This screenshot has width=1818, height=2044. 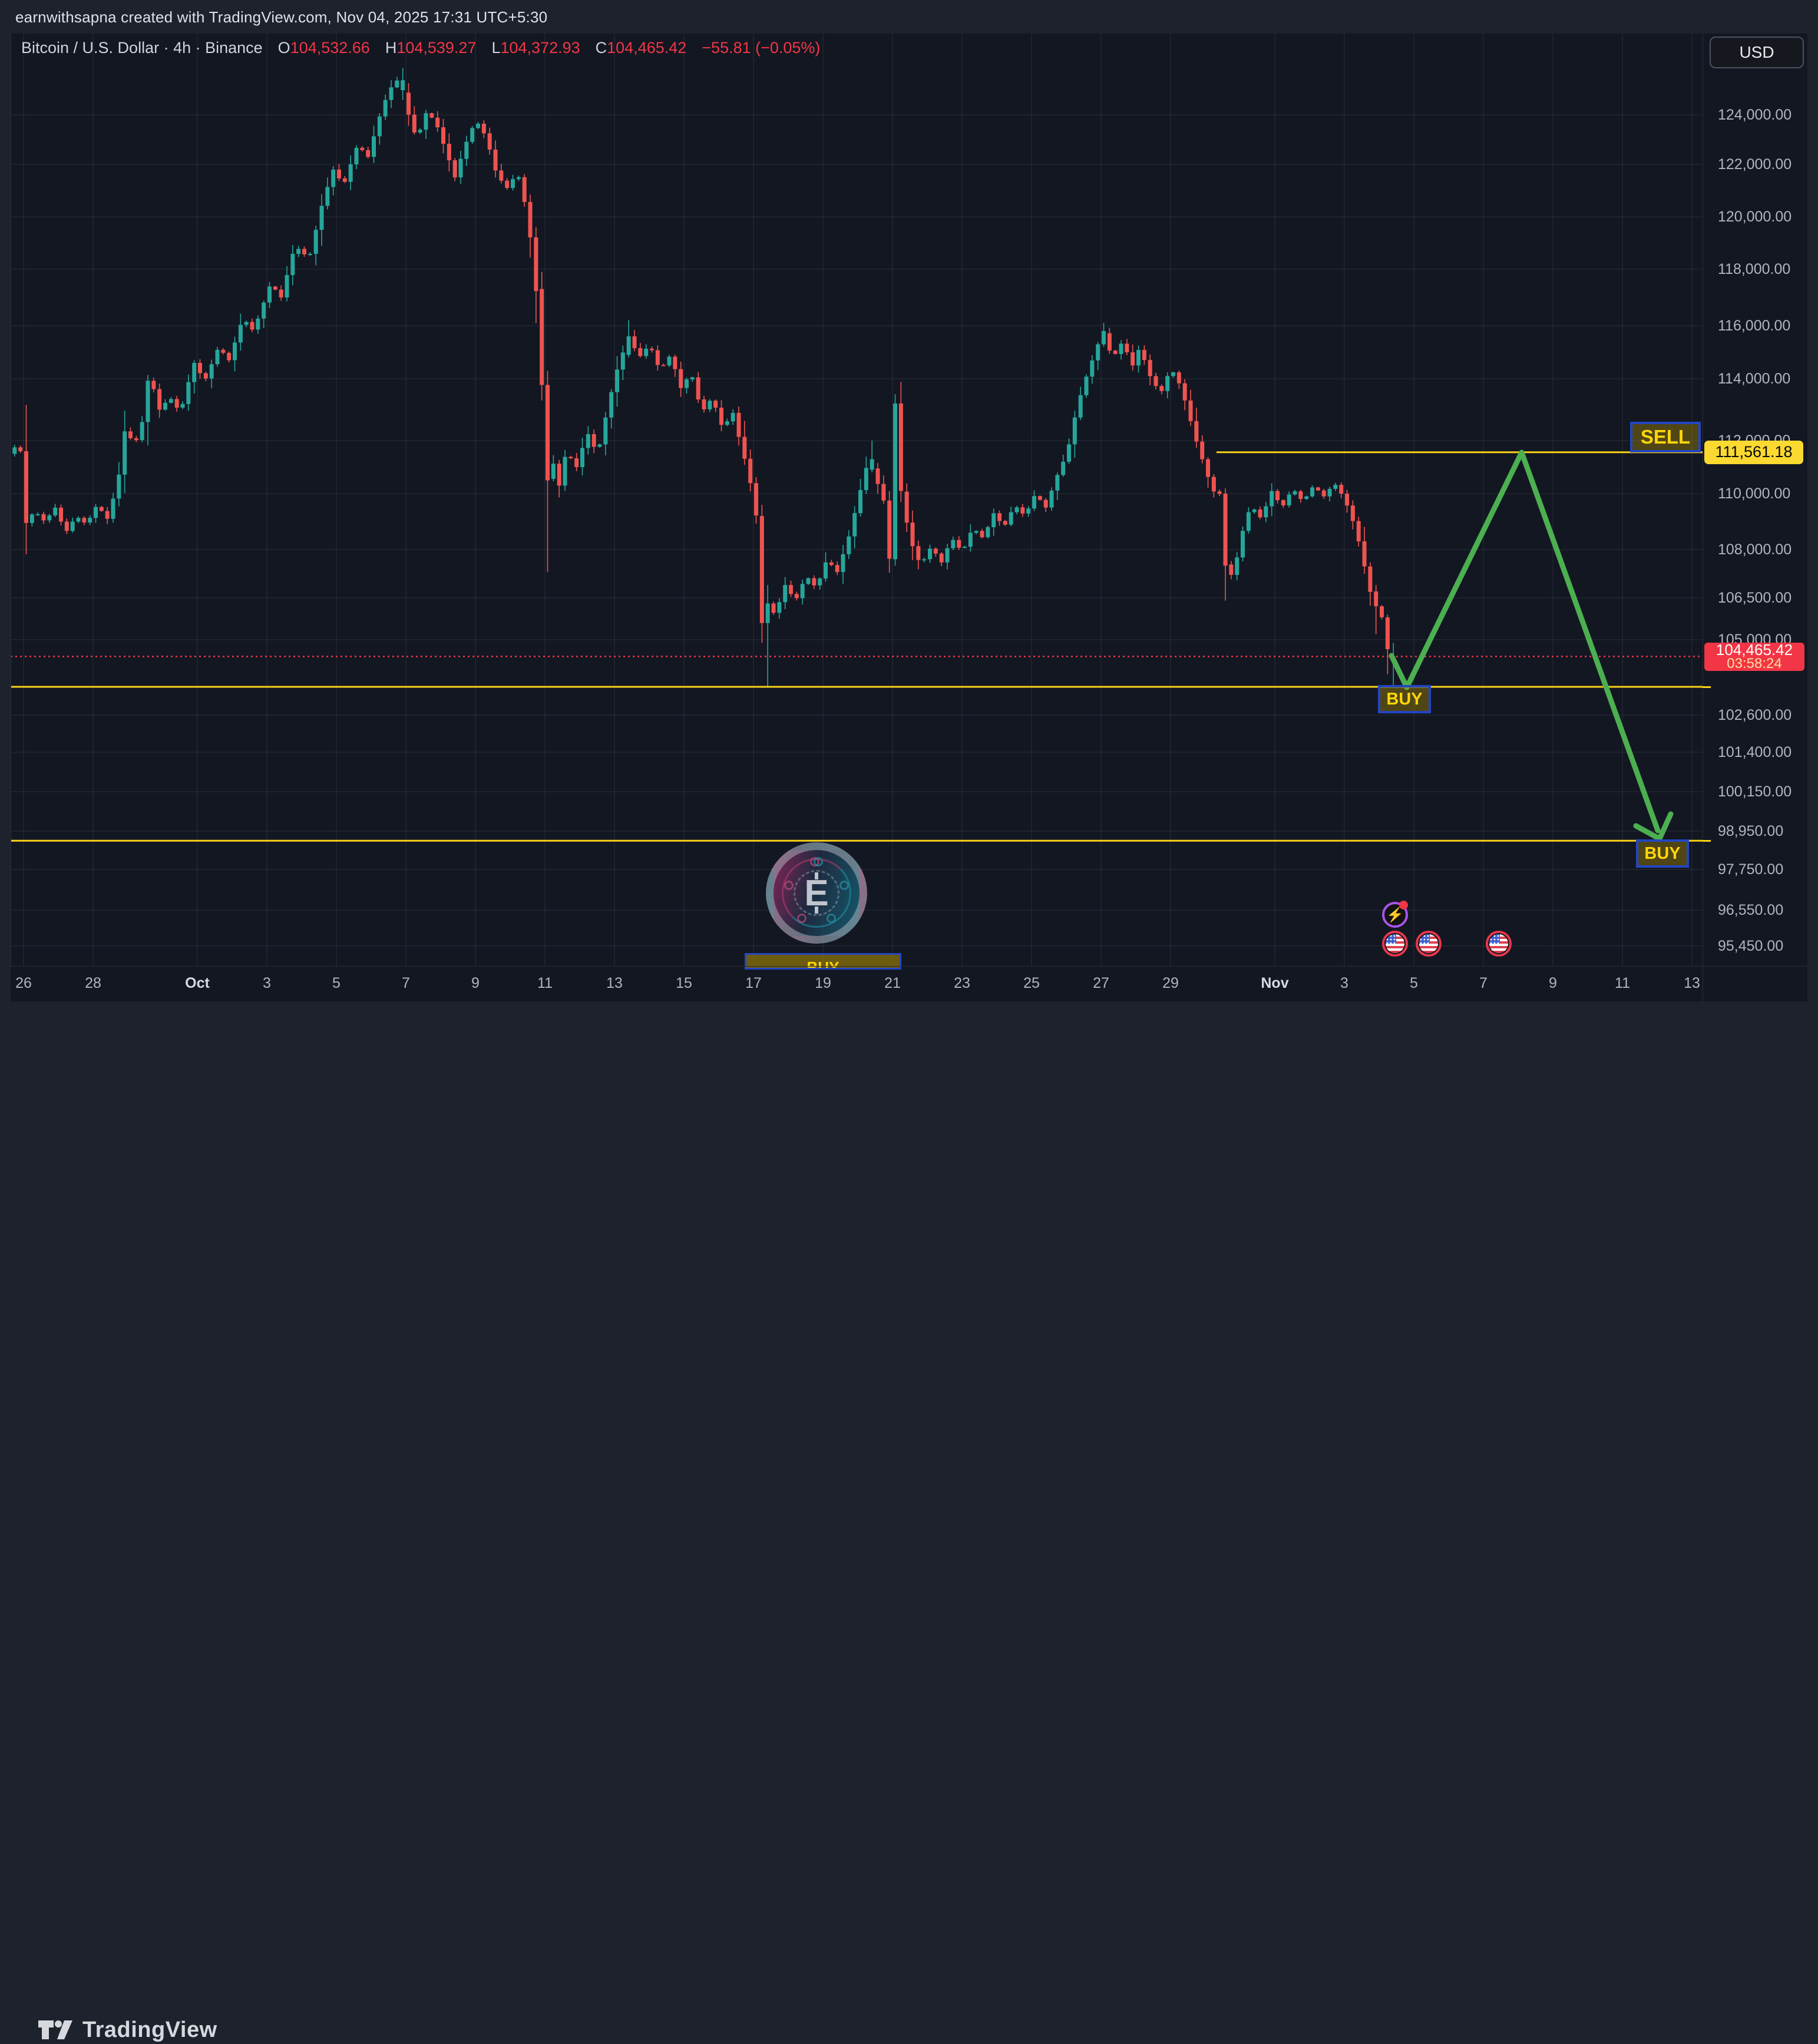 I want to click on buy-annotation-box-2: BUY, so click(x=1662, y=853).